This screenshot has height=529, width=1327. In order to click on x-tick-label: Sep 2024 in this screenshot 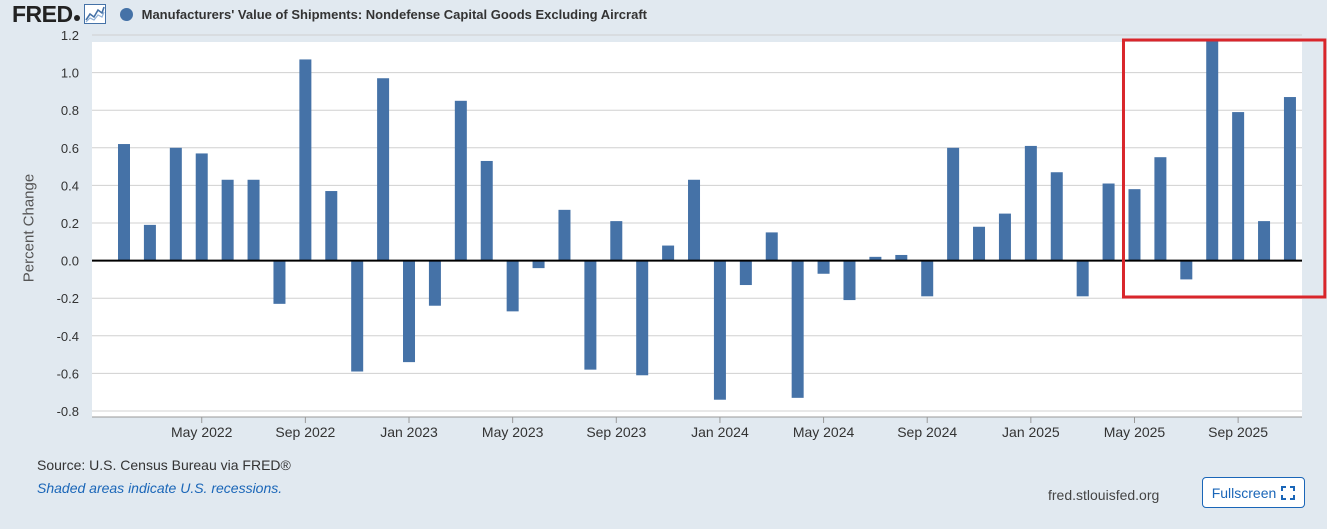, I will do `click(927, 432)`.